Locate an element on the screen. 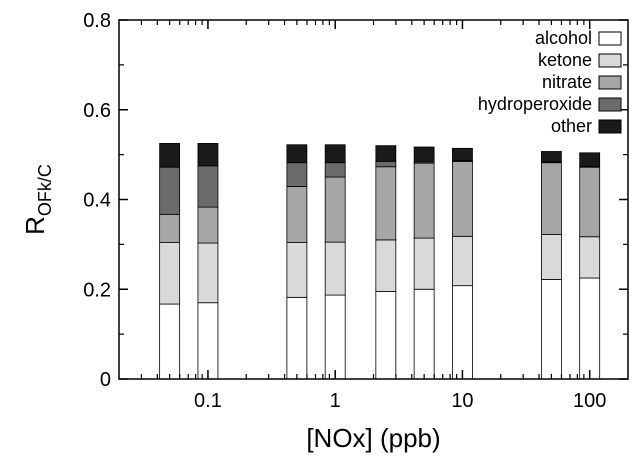 The width and height of the screenshot is (635, 457). legend-label-ketone: ketone is located at coordinates (565, 60).